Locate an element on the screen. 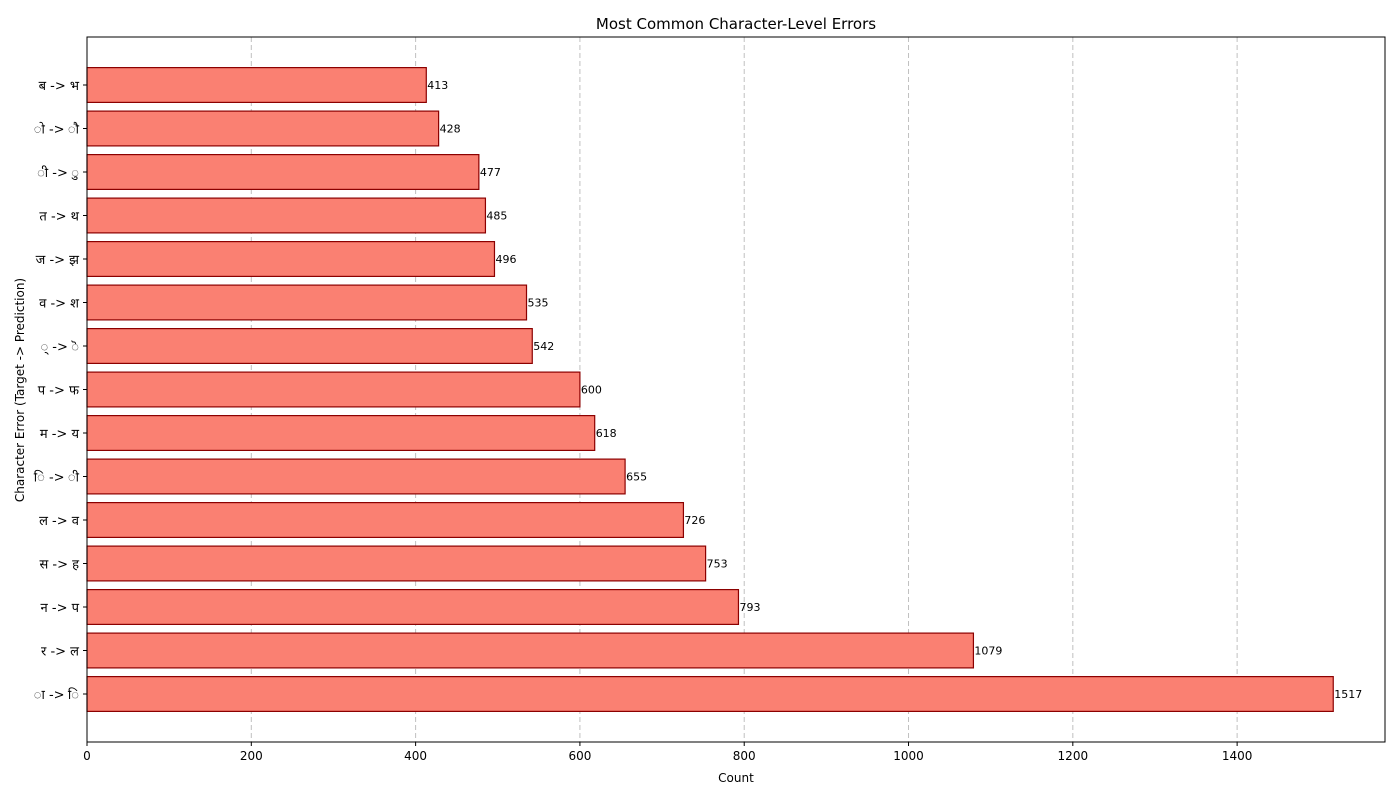  x-tick-label: 1400 is located at coordinates (1237, 756).